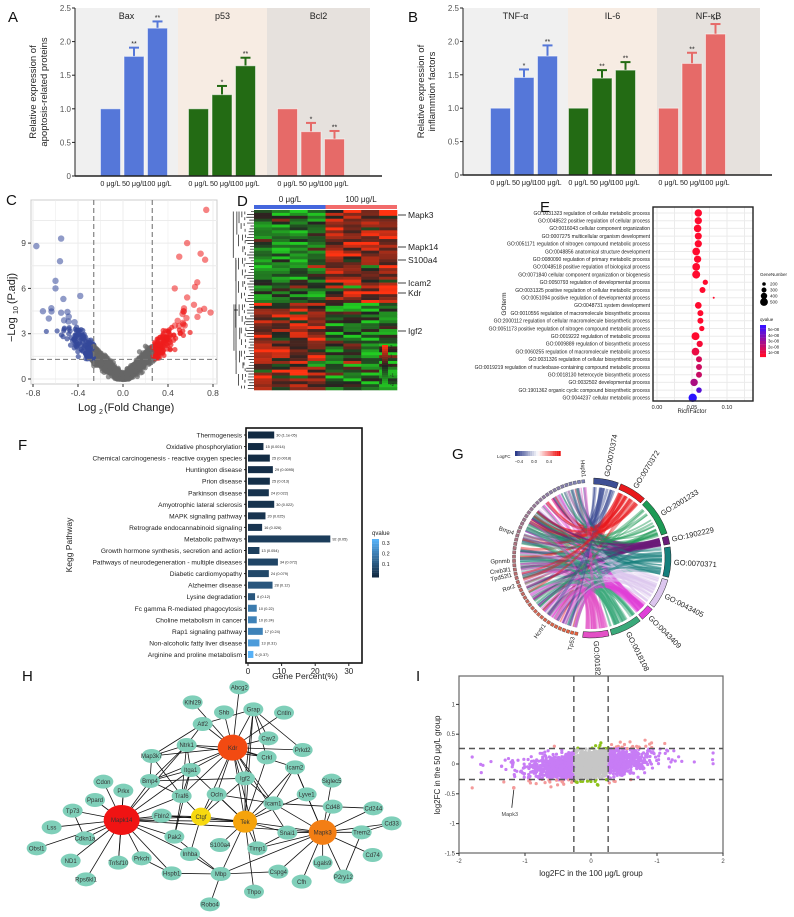  What do you see at coordinates (602, 182) in the screenshot?
I see `category-label: 50 μg/L` at bounding box center [602, 182].